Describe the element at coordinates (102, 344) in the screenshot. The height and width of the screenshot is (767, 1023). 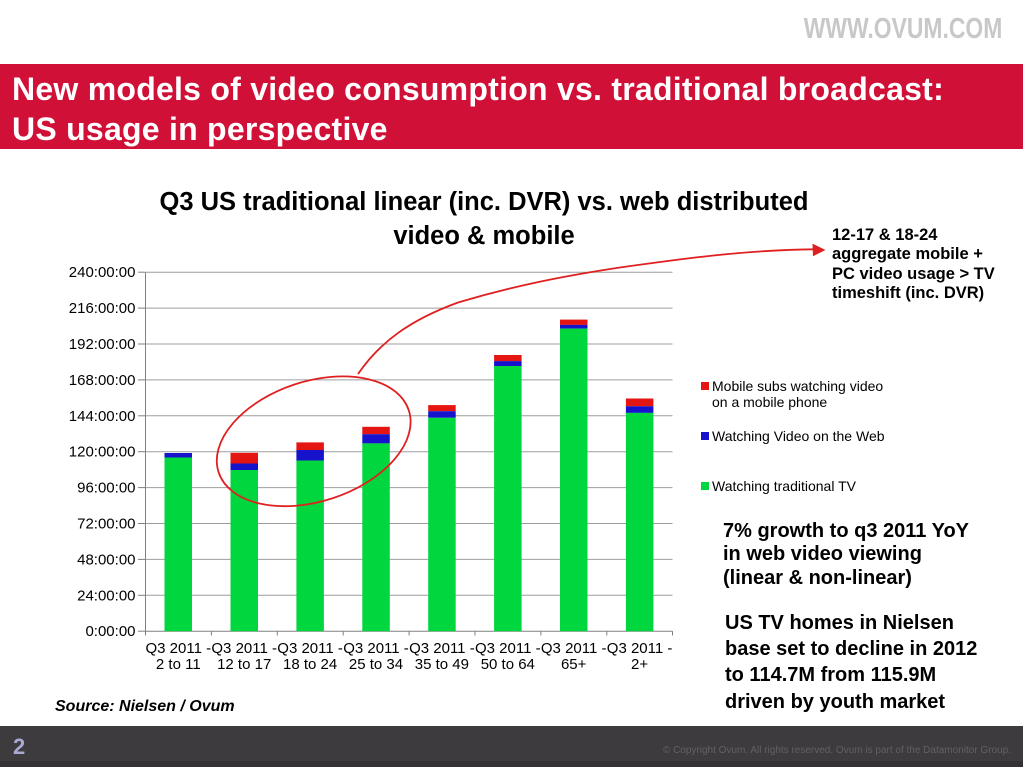
I see `svg-text: 192:00:00` at that location.